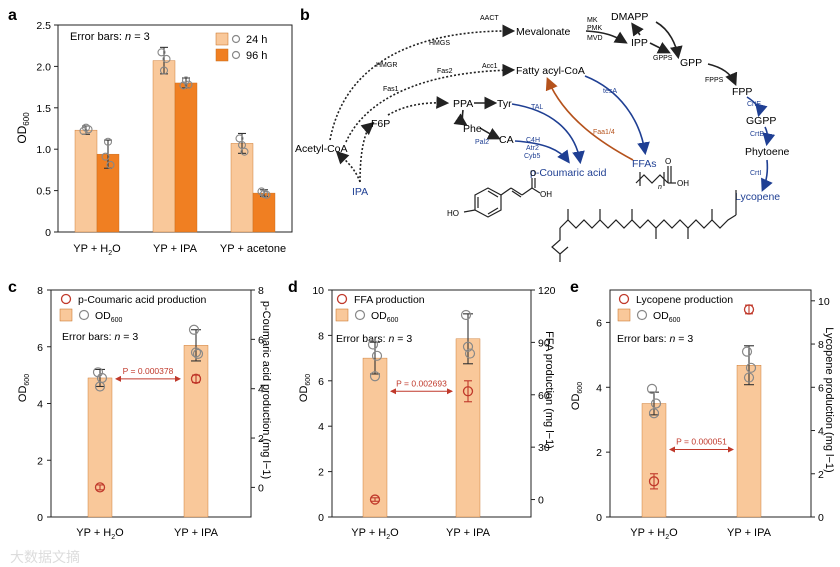 The image size is (840, 567). I want to click on panel-e-annotation: Error bars: n = 3, so click(655, 339).